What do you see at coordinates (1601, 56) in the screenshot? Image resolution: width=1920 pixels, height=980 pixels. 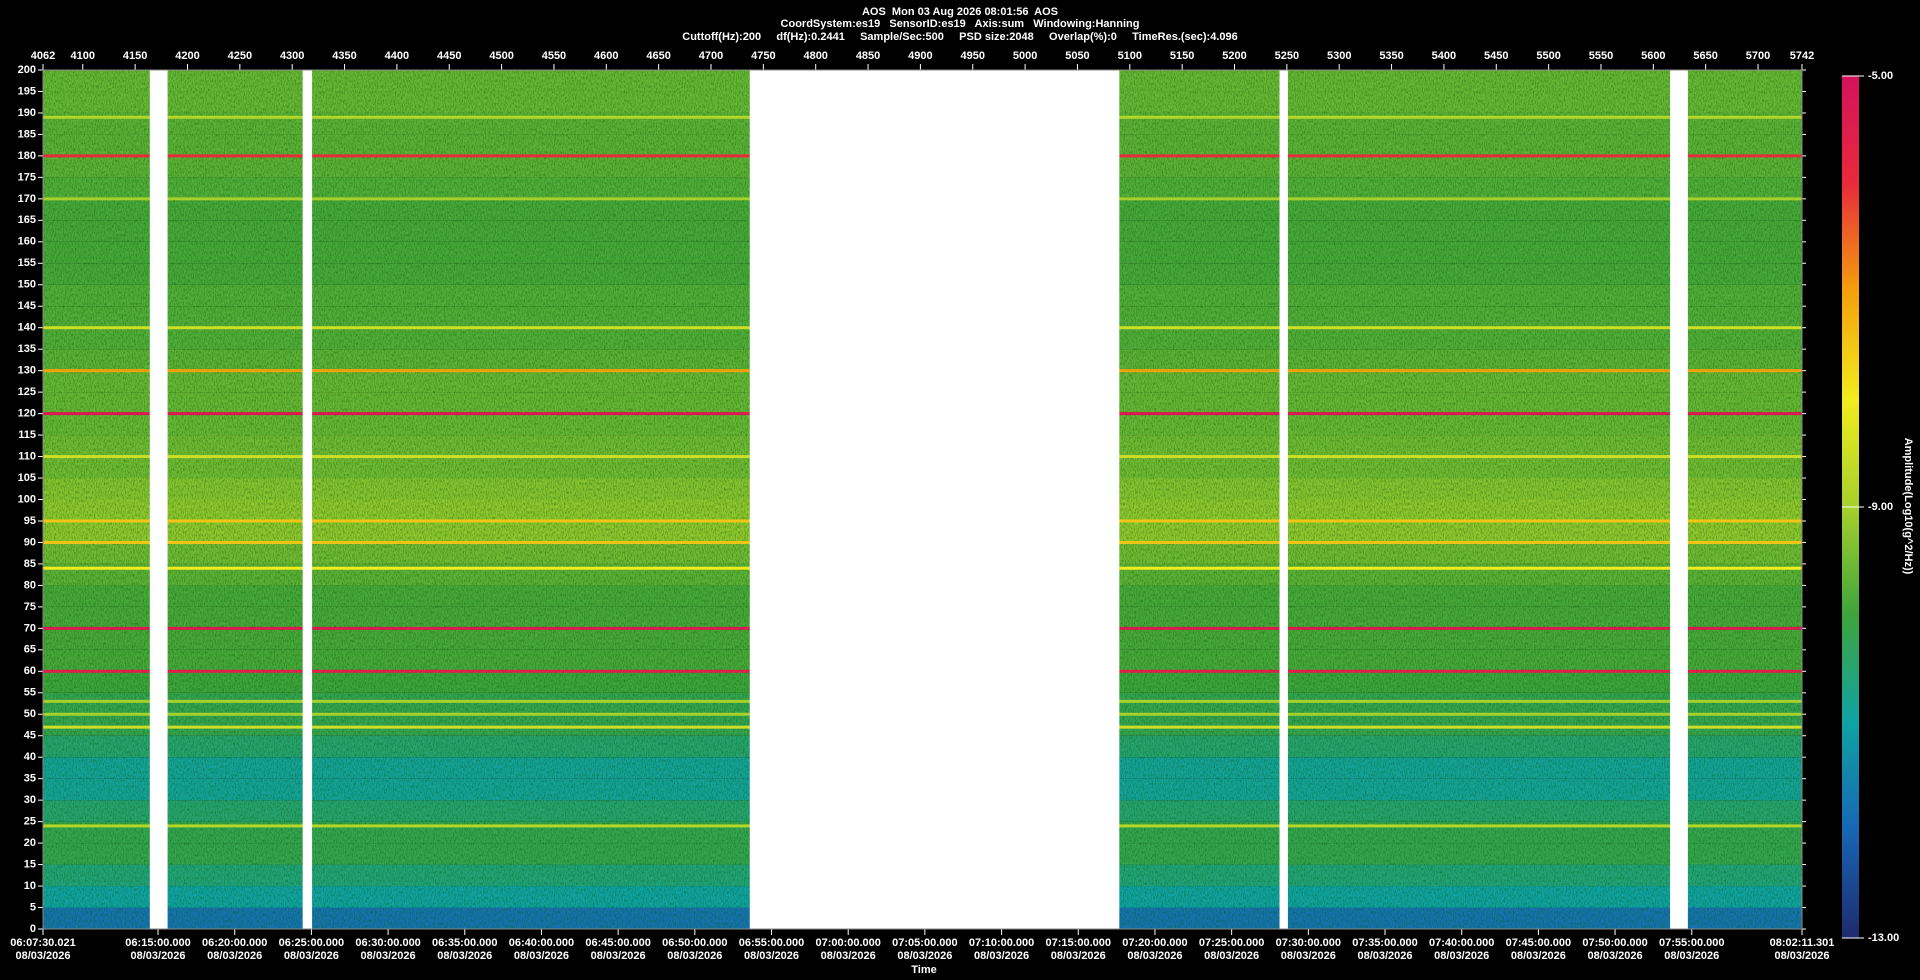 I see `x-tick-label: 5550` at bounding box center [1601, 56].